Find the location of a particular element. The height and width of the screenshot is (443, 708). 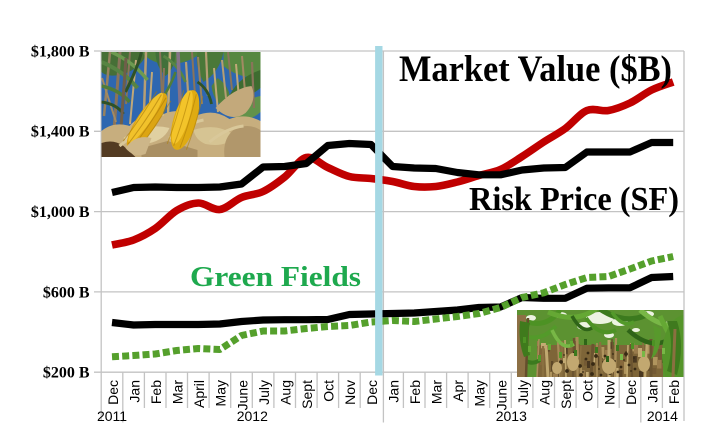

svg-text: Apr is located at coordinates (458, 391).